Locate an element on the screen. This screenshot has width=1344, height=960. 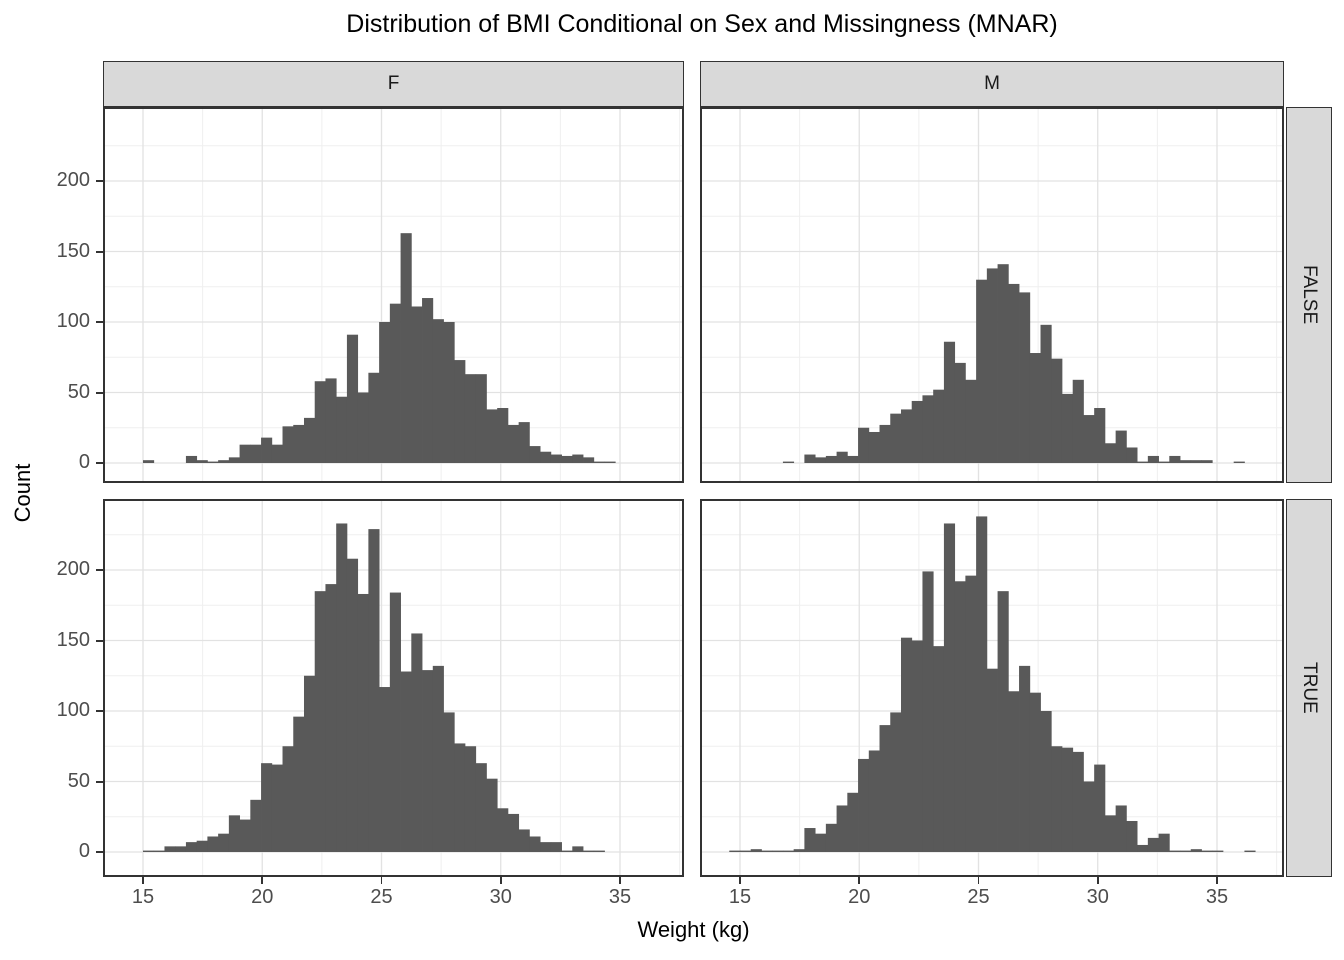
facet-strip-TRUE-label: TRUE is located at coordinates (1309, 688).